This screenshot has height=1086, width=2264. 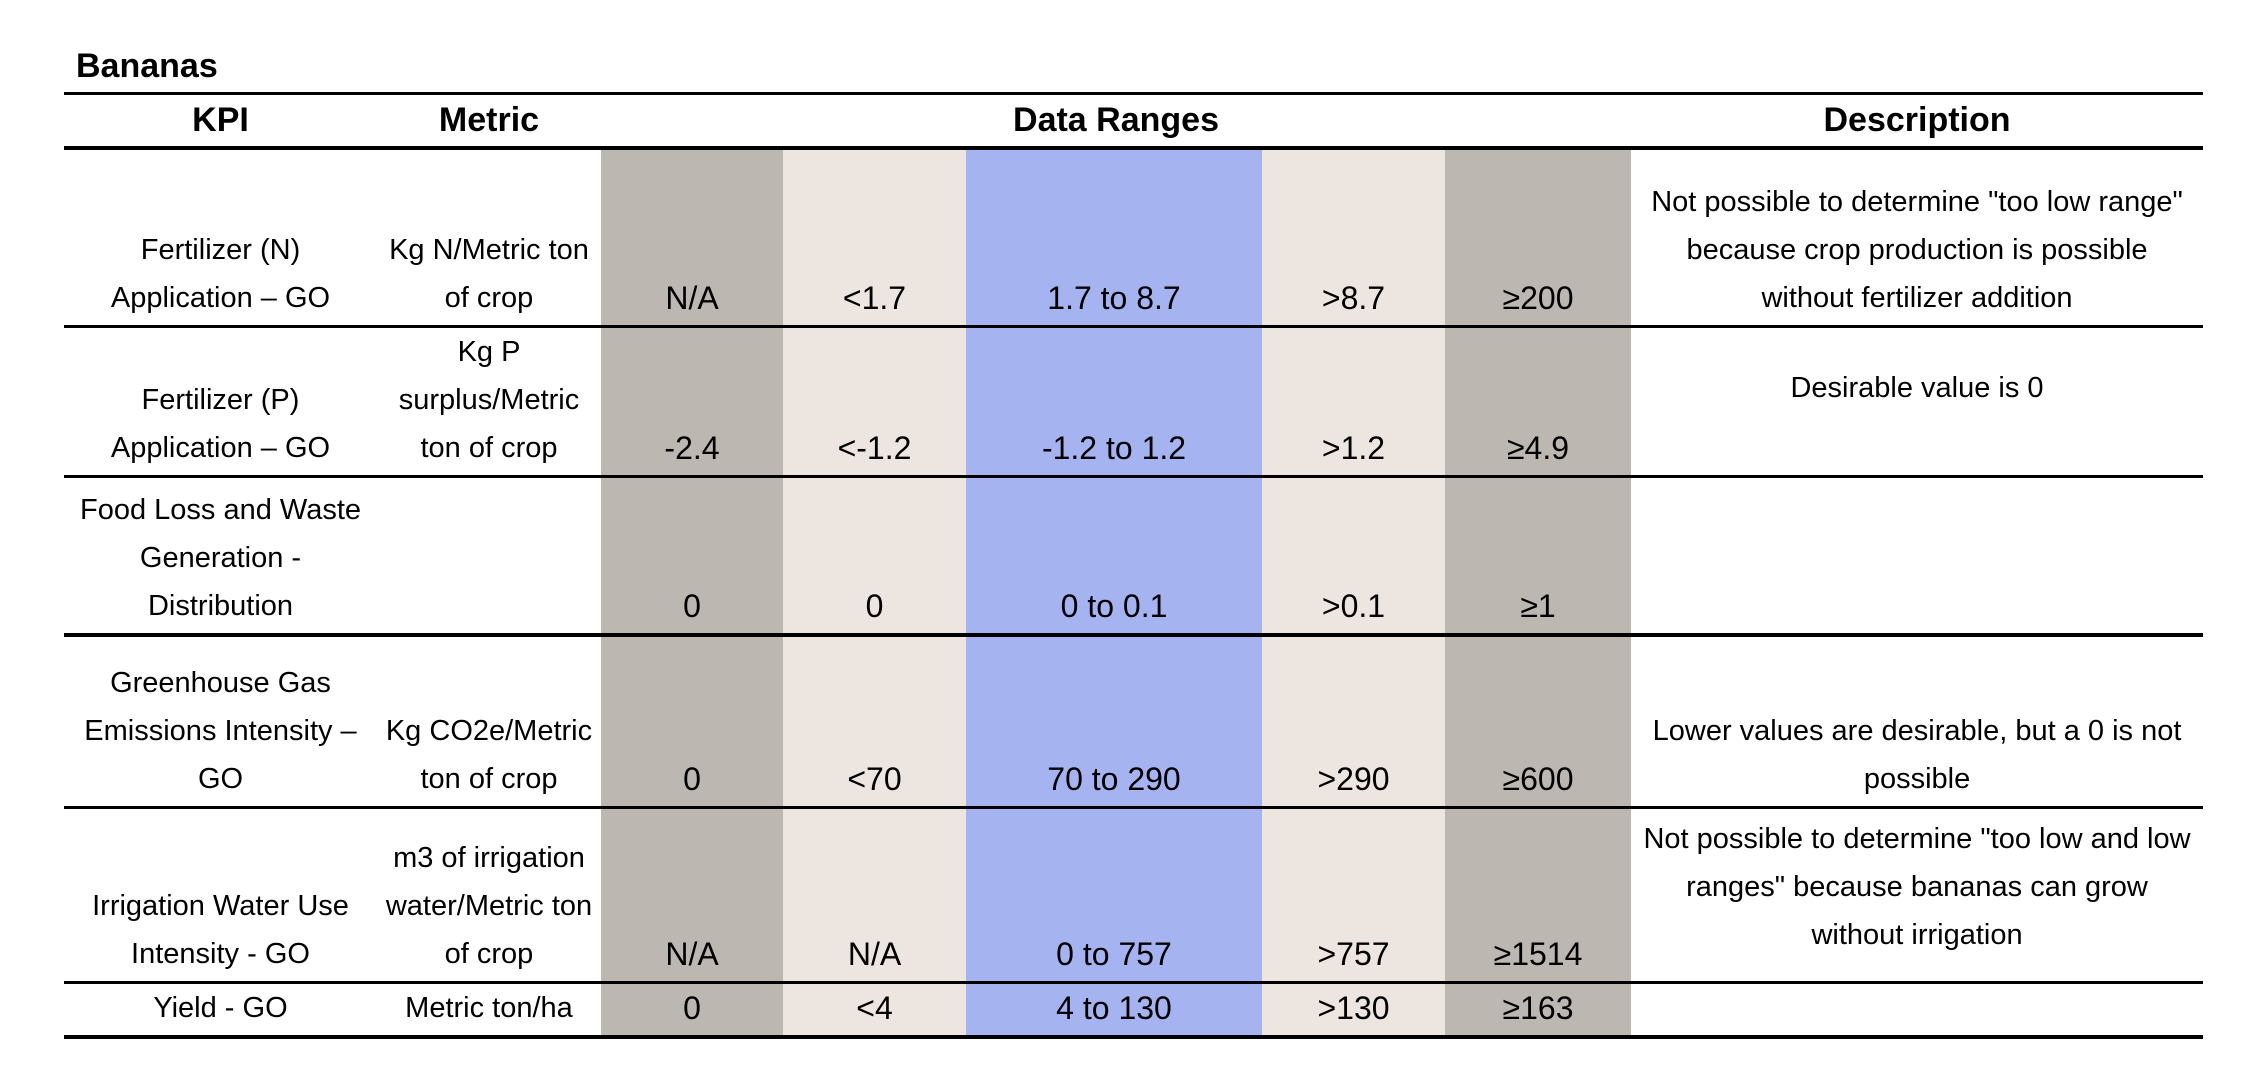 I want to click on range-cell: <4, so click(x=874, y=1009).